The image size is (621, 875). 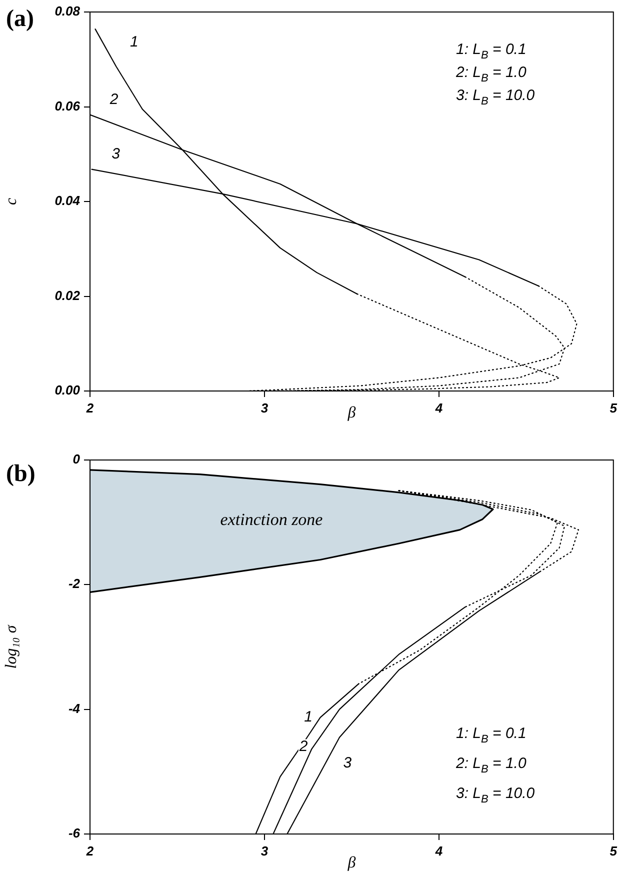 I want to click on y-tick-label: 0.02, so click(x=67, y=295).